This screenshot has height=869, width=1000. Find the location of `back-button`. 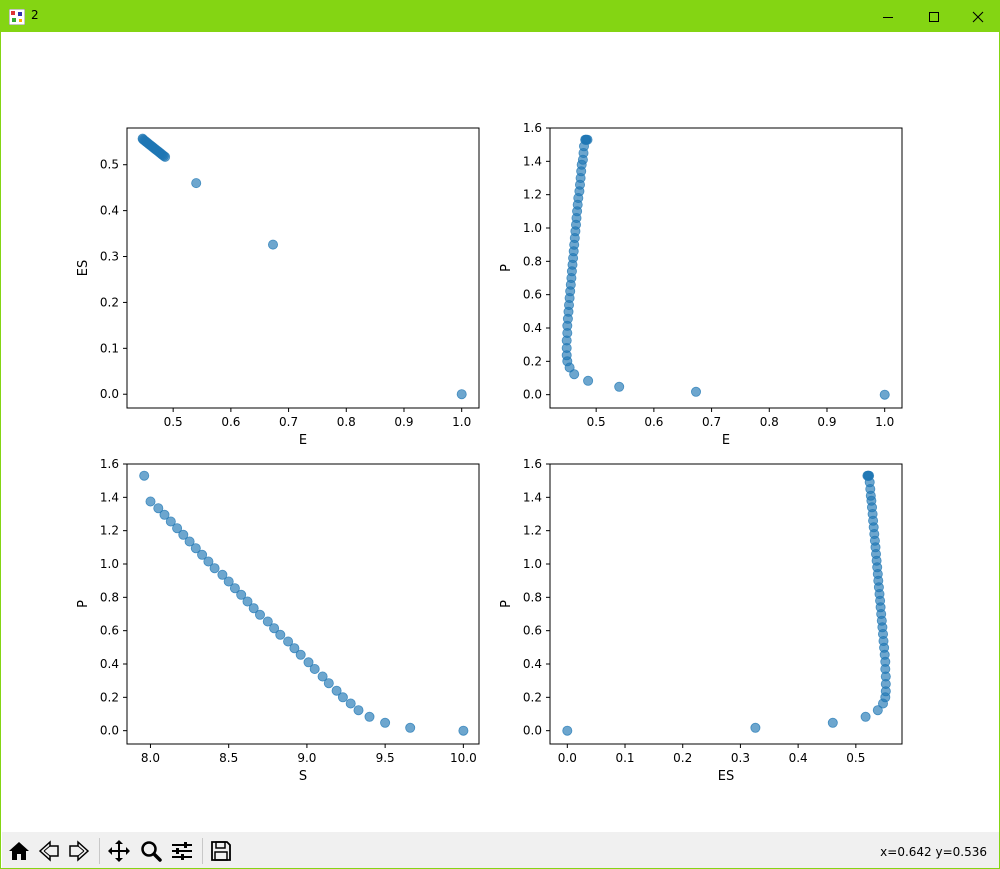

back-button is located at coordinates (49, 851).